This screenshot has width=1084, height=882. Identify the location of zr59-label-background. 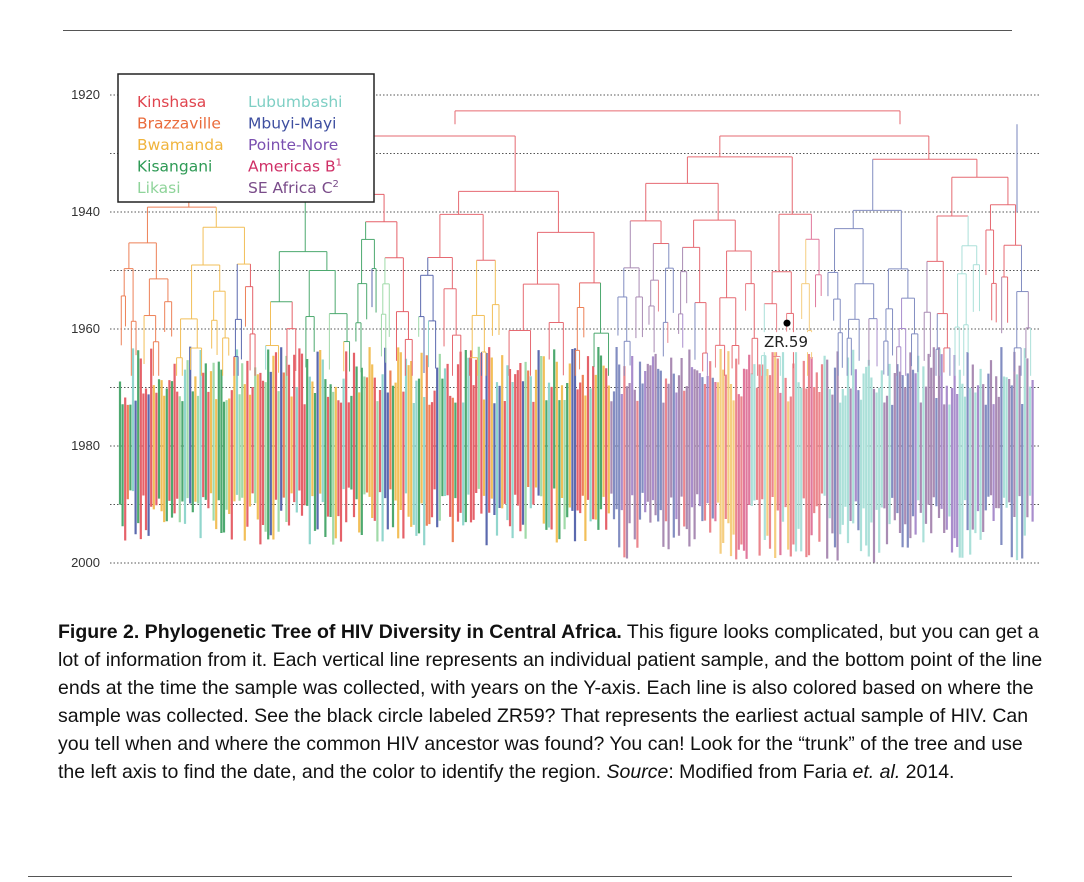
(788, 342).